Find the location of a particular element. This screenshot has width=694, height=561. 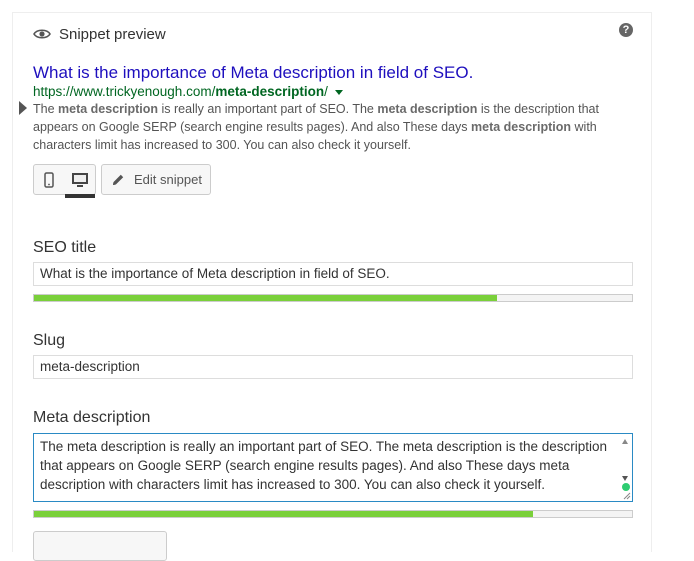

meta-description-progress is located at coordinates (333, 514).